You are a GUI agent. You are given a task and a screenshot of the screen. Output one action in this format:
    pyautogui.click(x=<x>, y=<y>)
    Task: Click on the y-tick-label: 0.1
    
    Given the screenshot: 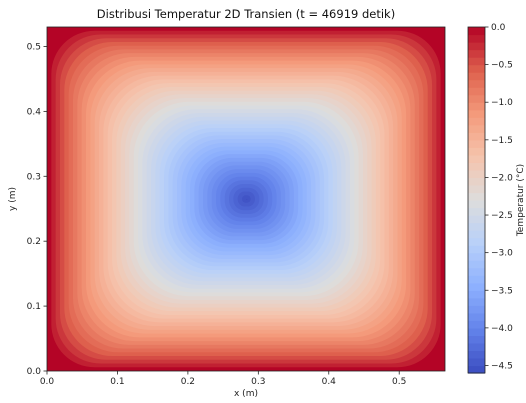 What is the action you would take?
    pyautogui.click(x=34, y=307)
    